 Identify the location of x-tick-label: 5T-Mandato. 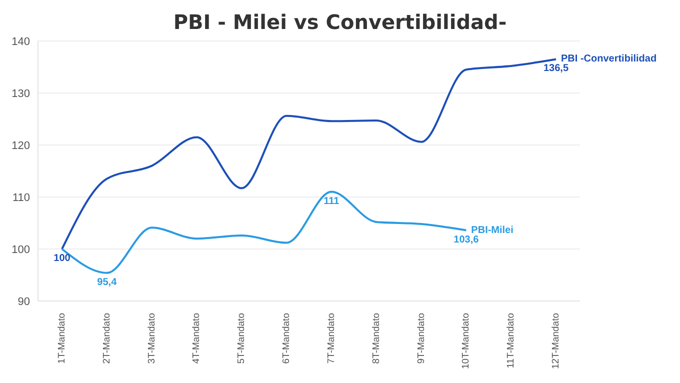
(242, 338).